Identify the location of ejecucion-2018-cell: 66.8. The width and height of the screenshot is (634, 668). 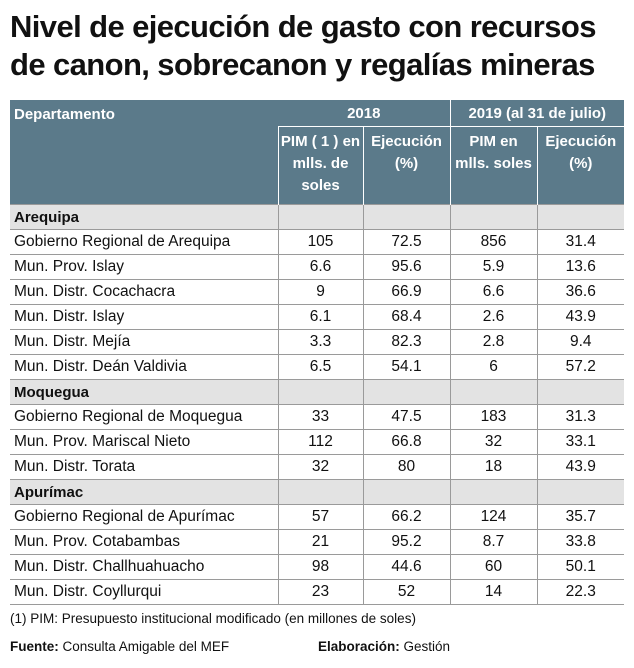
(406, 442).